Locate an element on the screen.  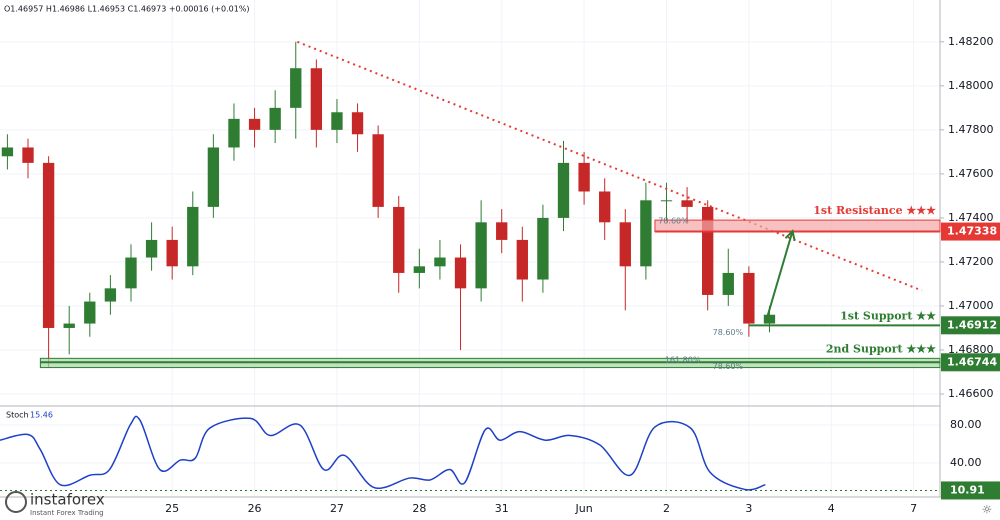
y-tick-label: 1.47000 is located at coordinates (971, 305).